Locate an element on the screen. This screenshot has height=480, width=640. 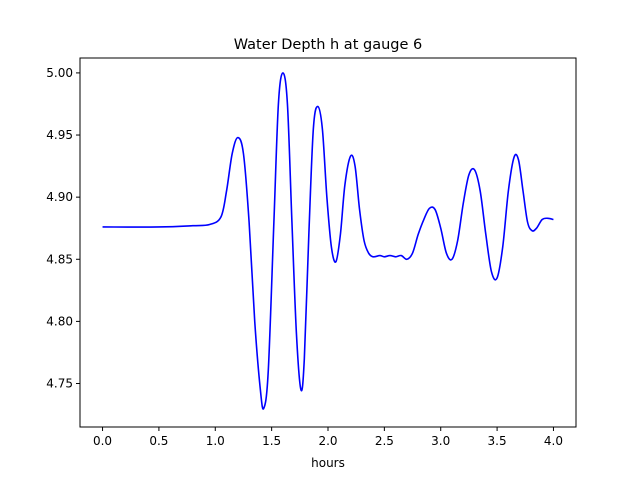
y-tick-label: 4.80 is located at coordinates (59, 321).